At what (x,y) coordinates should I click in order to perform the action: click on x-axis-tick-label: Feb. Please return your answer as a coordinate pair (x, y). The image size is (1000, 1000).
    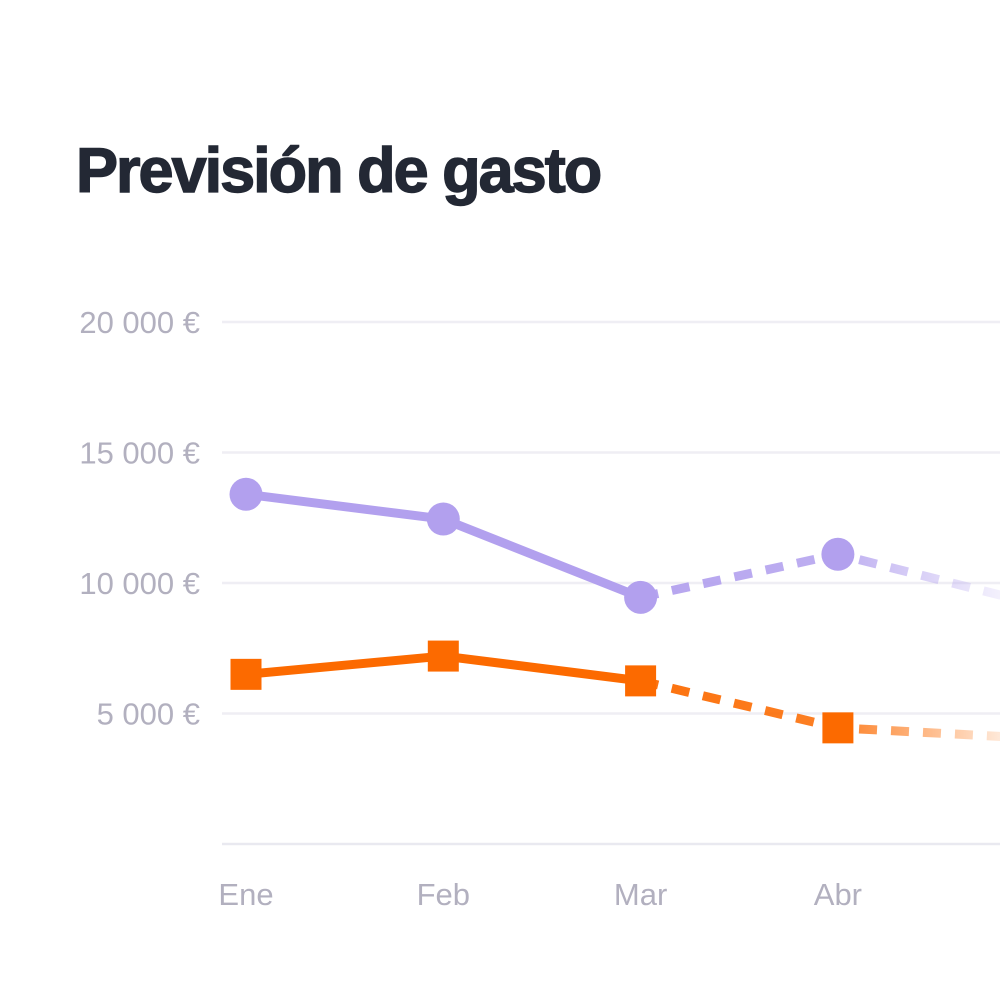
    Looking at the image, I should click on (443, 894).